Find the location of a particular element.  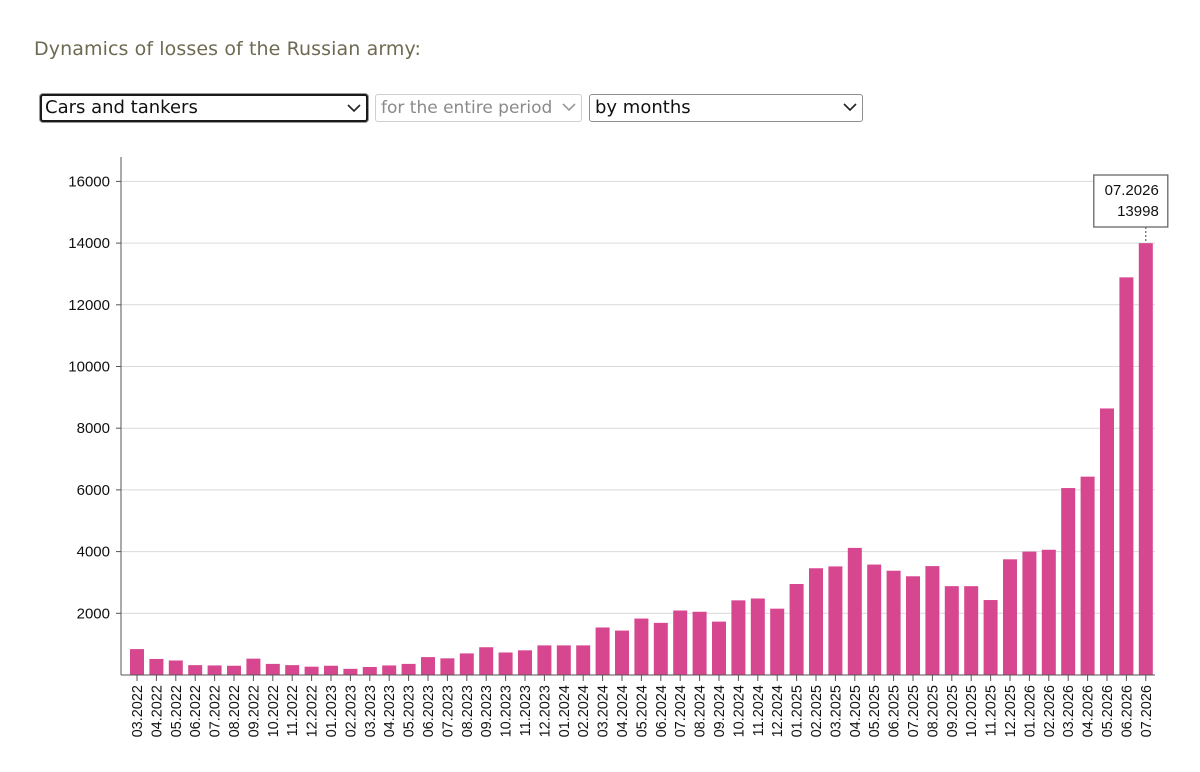

x-tick-label: 06.2026 is located at coordinates (1127, 711).